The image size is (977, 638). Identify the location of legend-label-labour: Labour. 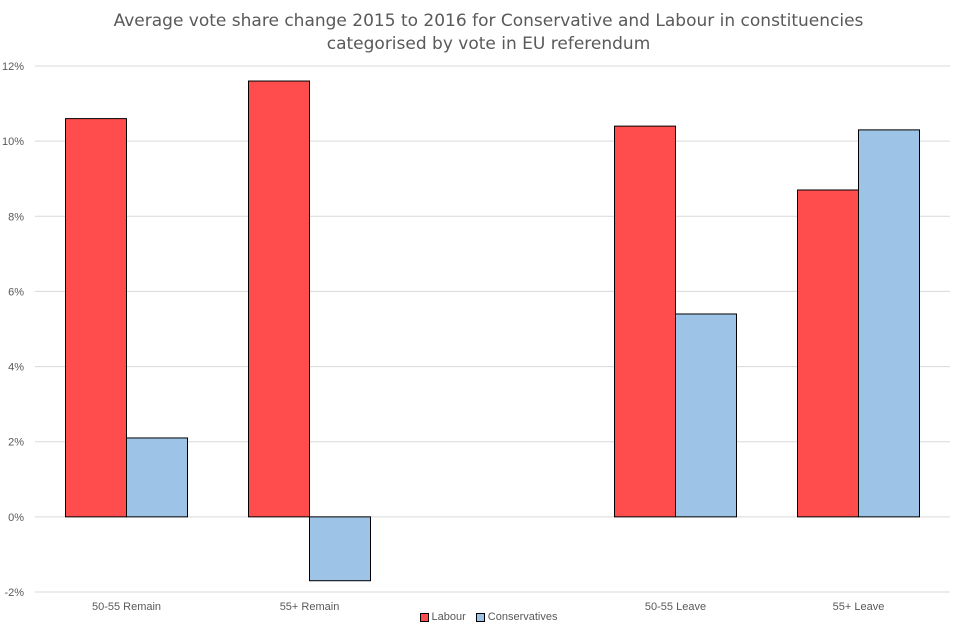
(448, 617).